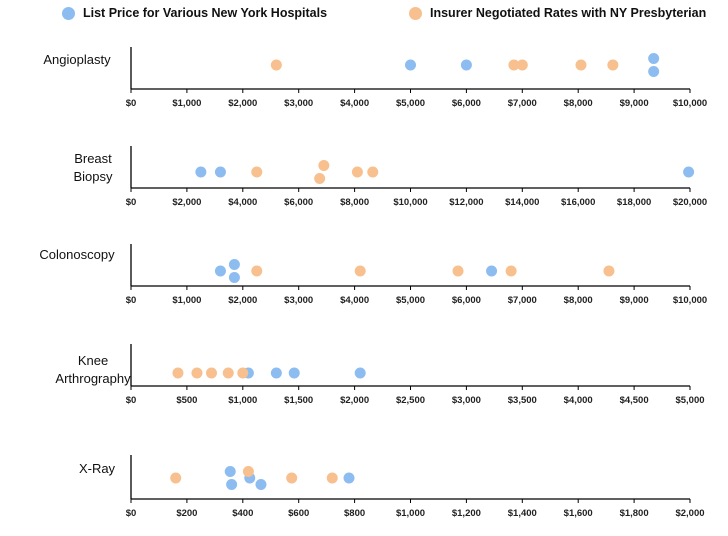  Describe the element at coordinates (466, 513) in the screenshot. I see `x-tick-label: $1,200` at that location.